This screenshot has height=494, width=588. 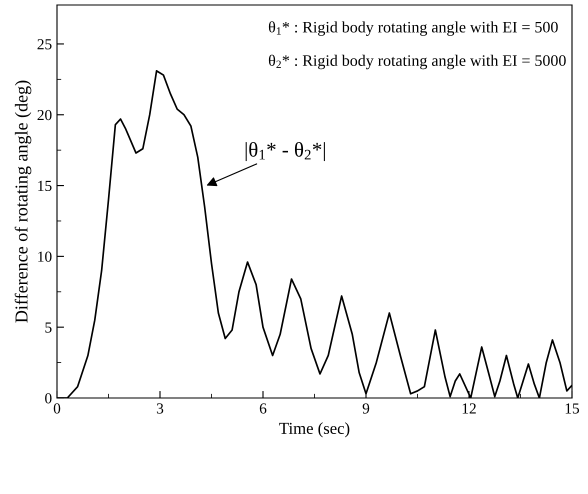 What do you see at coordinates (366, 408) in the screenshot?
I see `x-tick-label: 9` at bounding box center [366, 408].